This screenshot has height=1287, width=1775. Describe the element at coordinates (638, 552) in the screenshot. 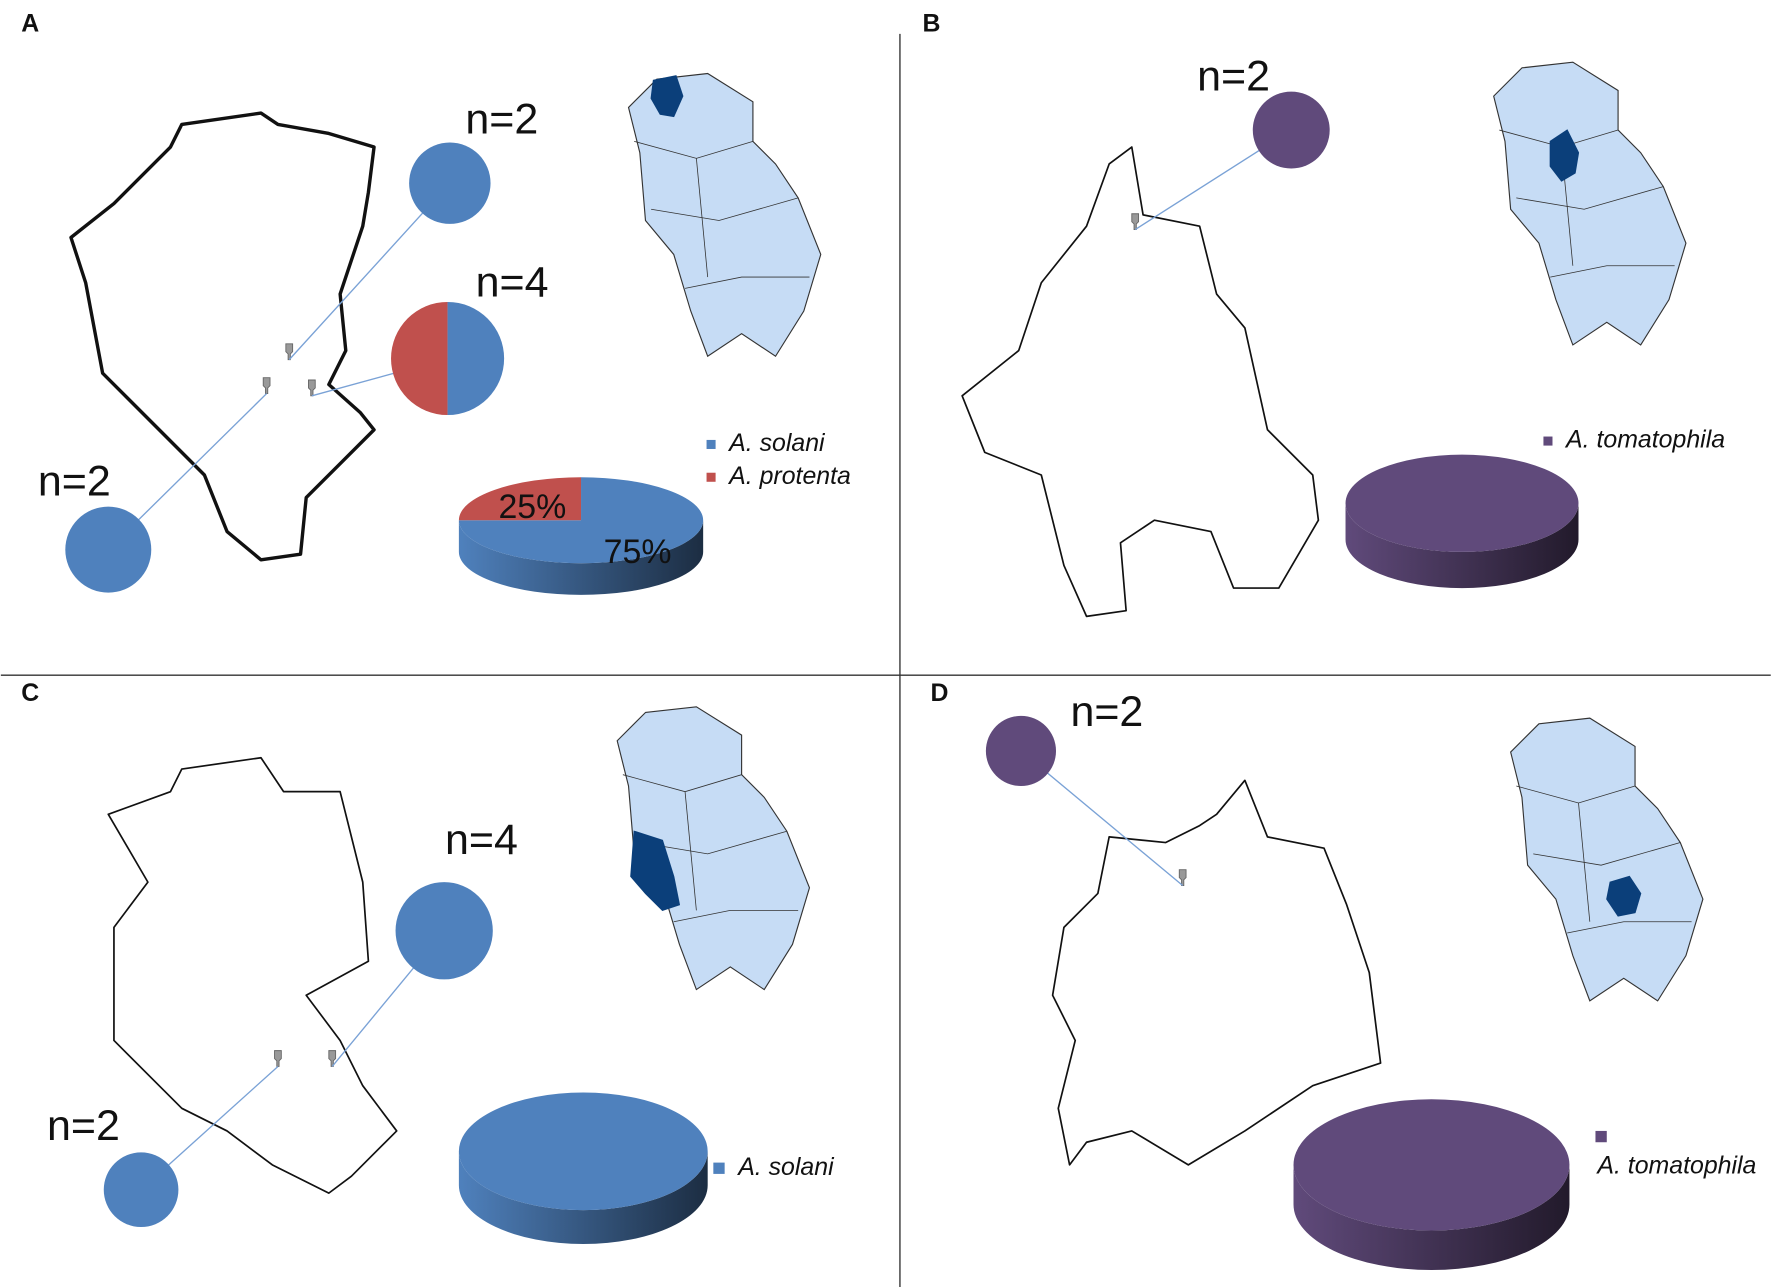

I see `pie-value-label: 75%` at that location.